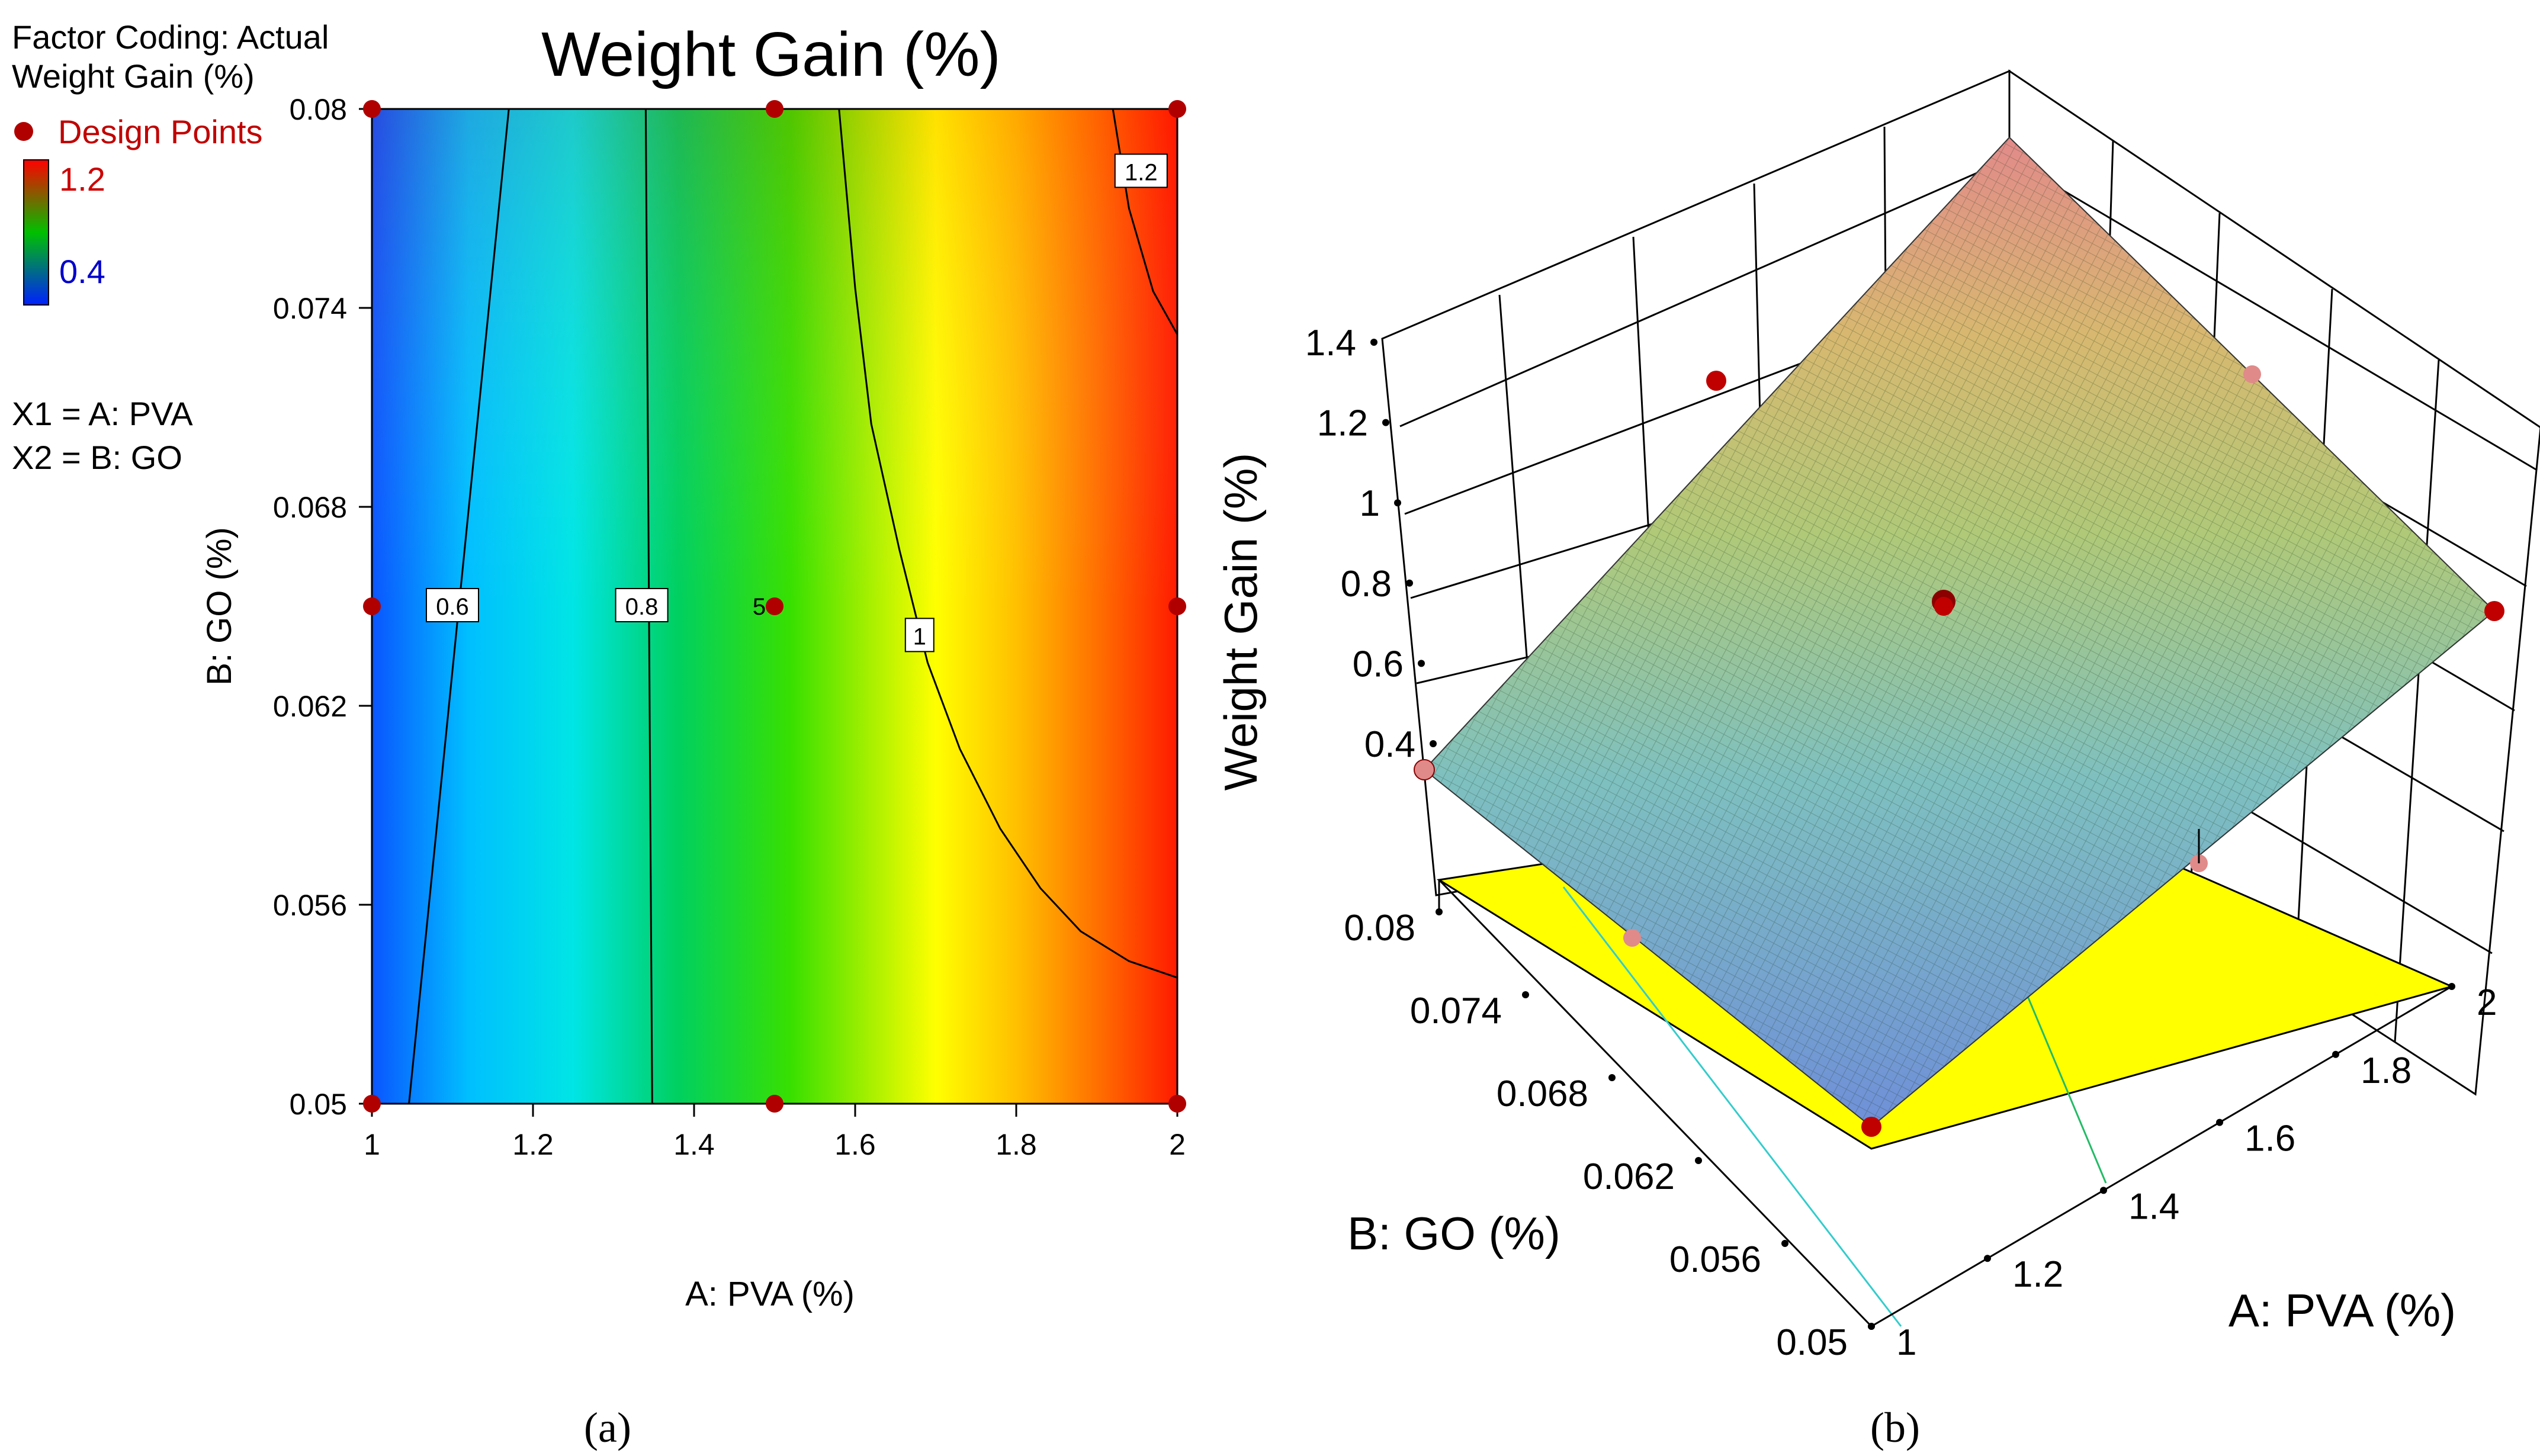  What do you see at coordinates (694, 1144) in the screenshot?
I see `x-tick-label: 1.4` at bounding box center [694, 1144].